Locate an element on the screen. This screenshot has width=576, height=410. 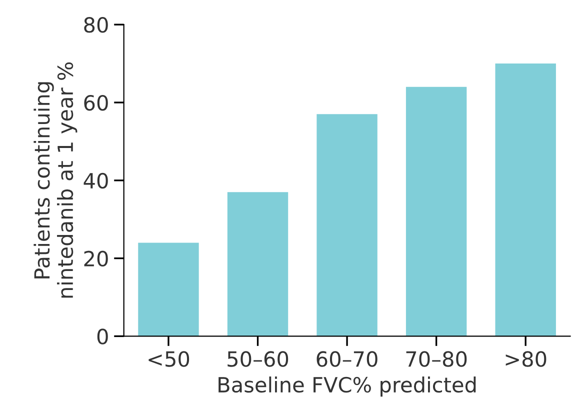
y-tick-label: 0 is located at coordinates (102, 336).